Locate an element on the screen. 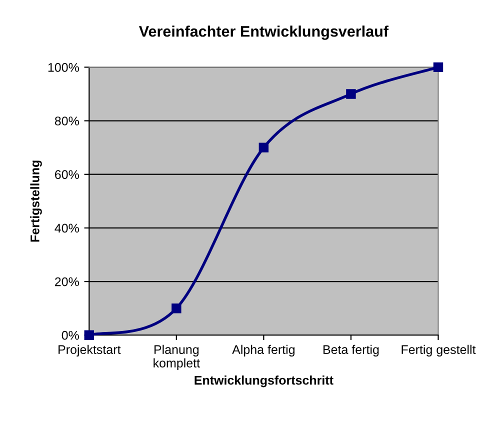 This screenshot has width=498, height=428. x-tick-label: Alpha fertig is located at coordinates (263, 350).